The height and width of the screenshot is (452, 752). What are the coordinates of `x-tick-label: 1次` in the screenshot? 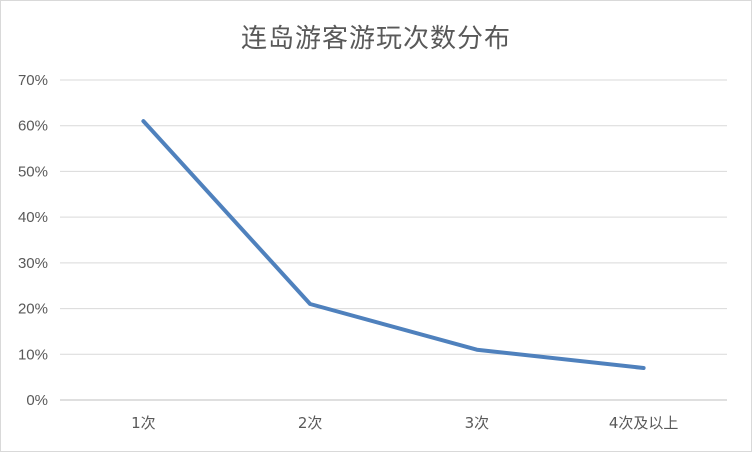 It's located at (143, 423).